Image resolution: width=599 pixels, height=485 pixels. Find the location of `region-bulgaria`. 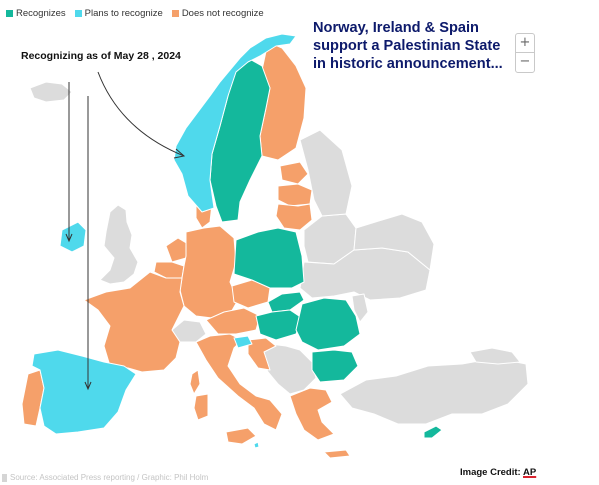

region-bulgaria is located at coordinates (335, 366).